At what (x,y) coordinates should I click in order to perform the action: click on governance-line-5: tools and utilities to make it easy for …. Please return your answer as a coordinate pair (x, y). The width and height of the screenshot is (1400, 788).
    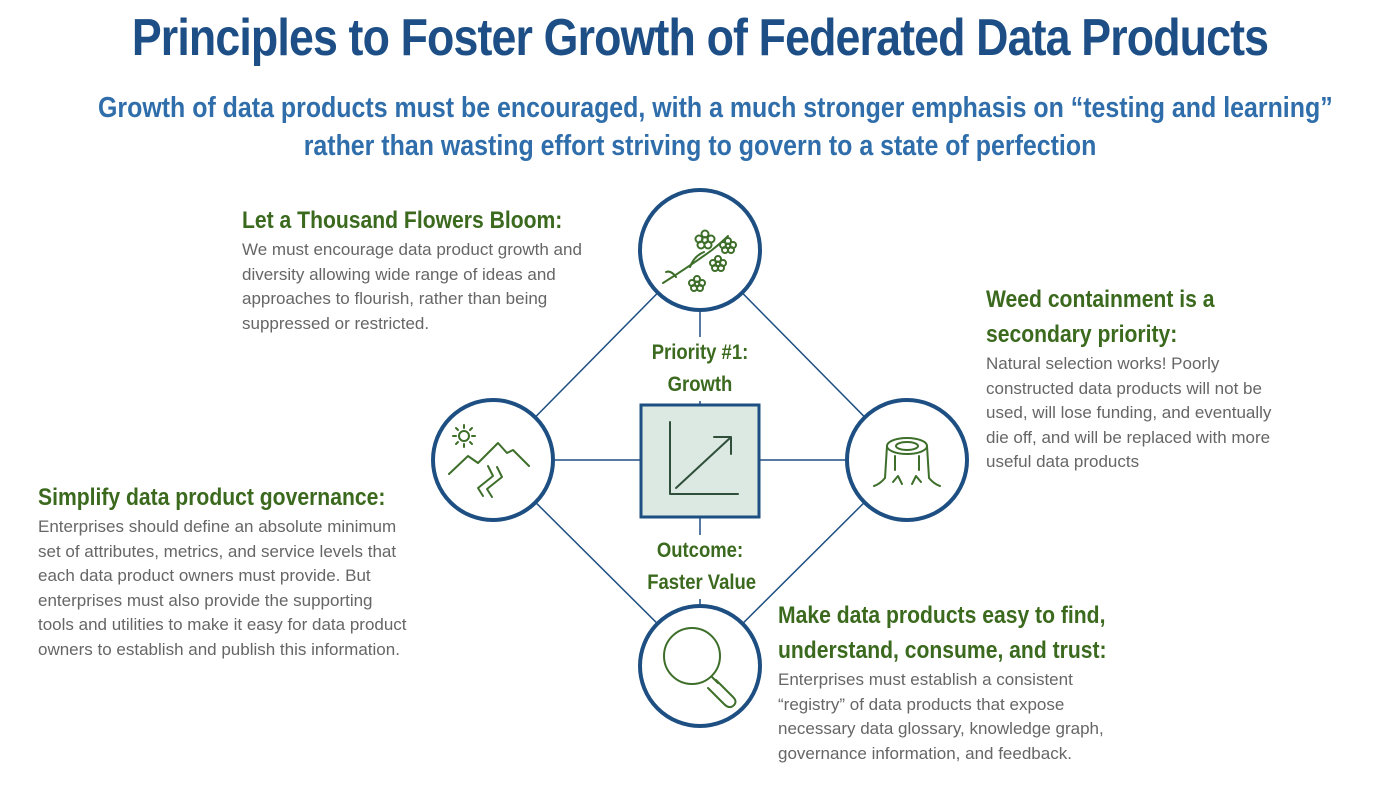
    Looking at the image, I should click on (222, 624).